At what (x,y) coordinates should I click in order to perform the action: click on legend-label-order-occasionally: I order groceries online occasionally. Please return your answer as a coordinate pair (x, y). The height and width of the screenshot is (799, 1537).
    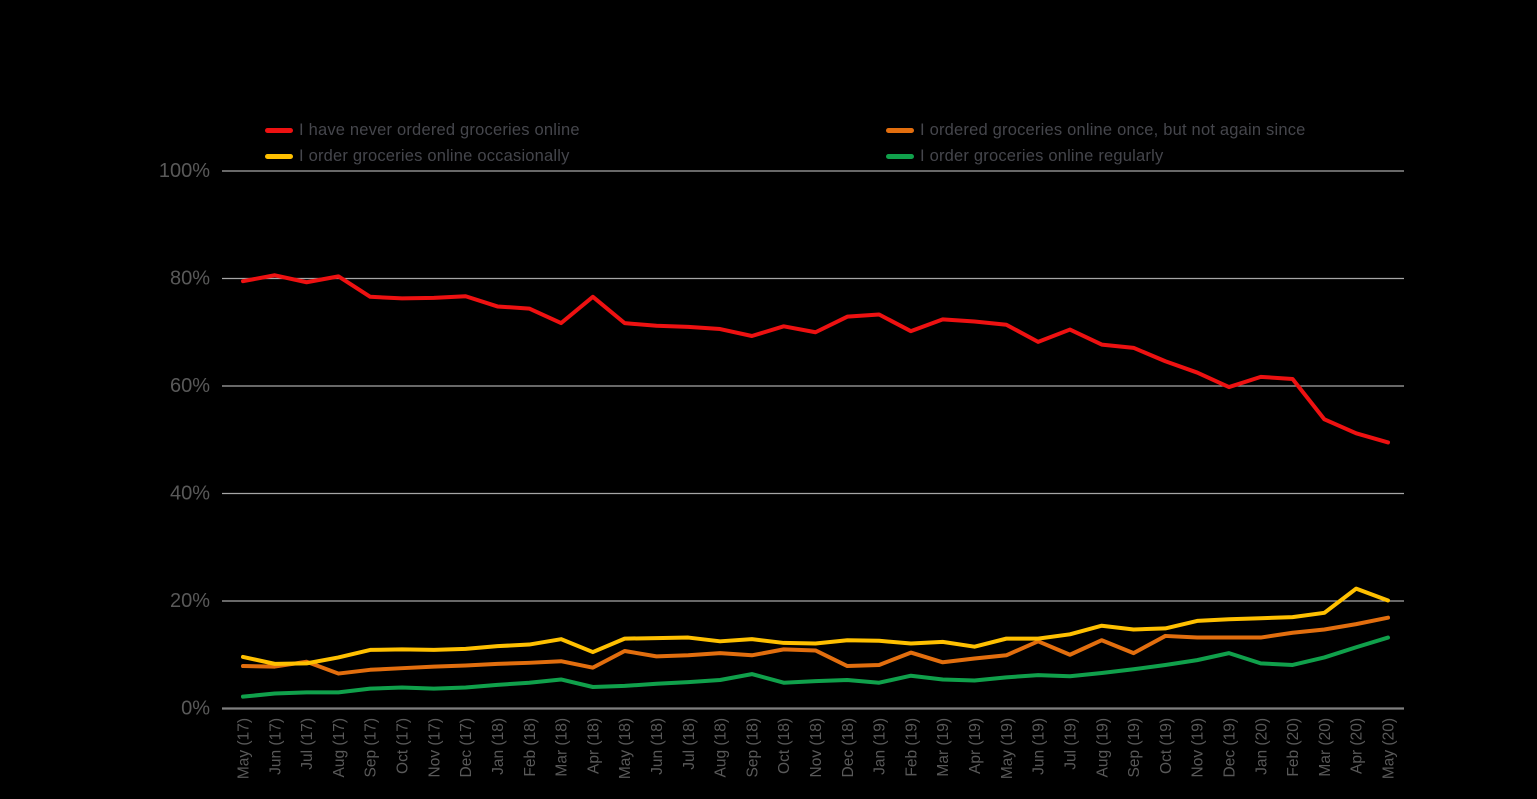
    Looking at the image, I should click on (434, 156).